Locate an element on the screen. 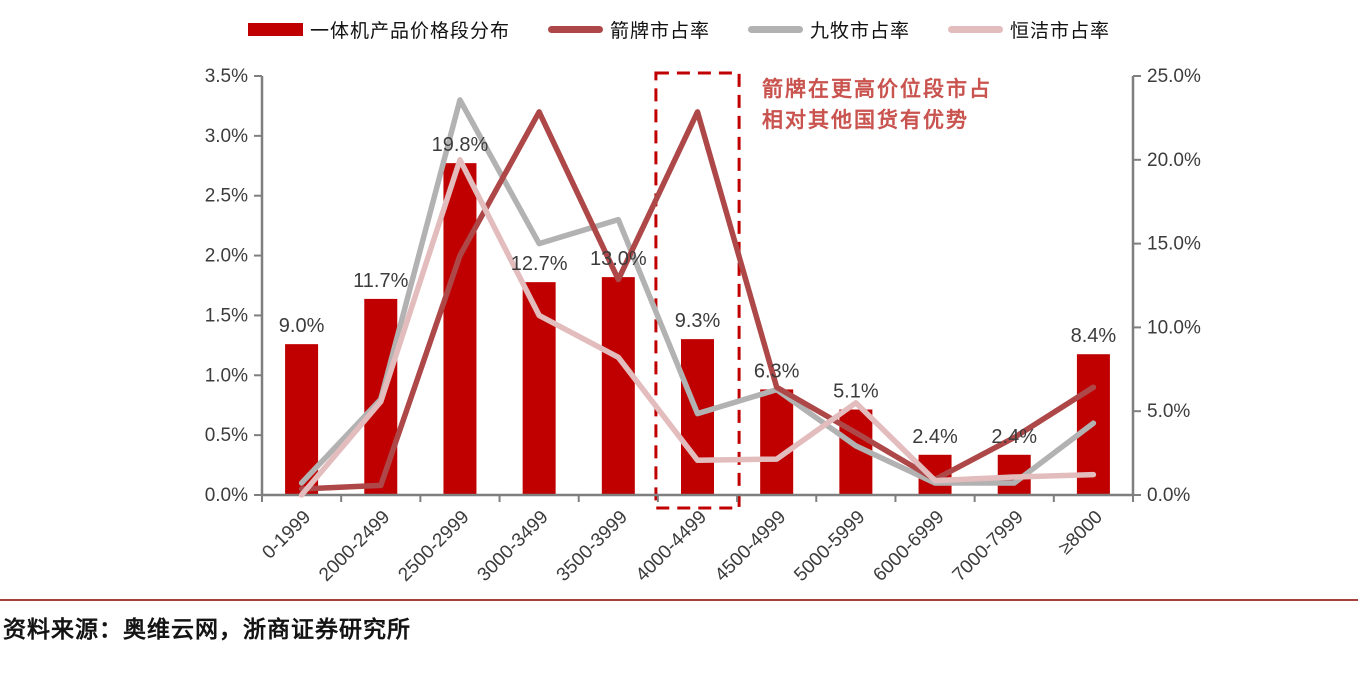 This screenshot has height=674, width=1358. right-axis-label: 5.0% is located at coordinates (1168, 411).